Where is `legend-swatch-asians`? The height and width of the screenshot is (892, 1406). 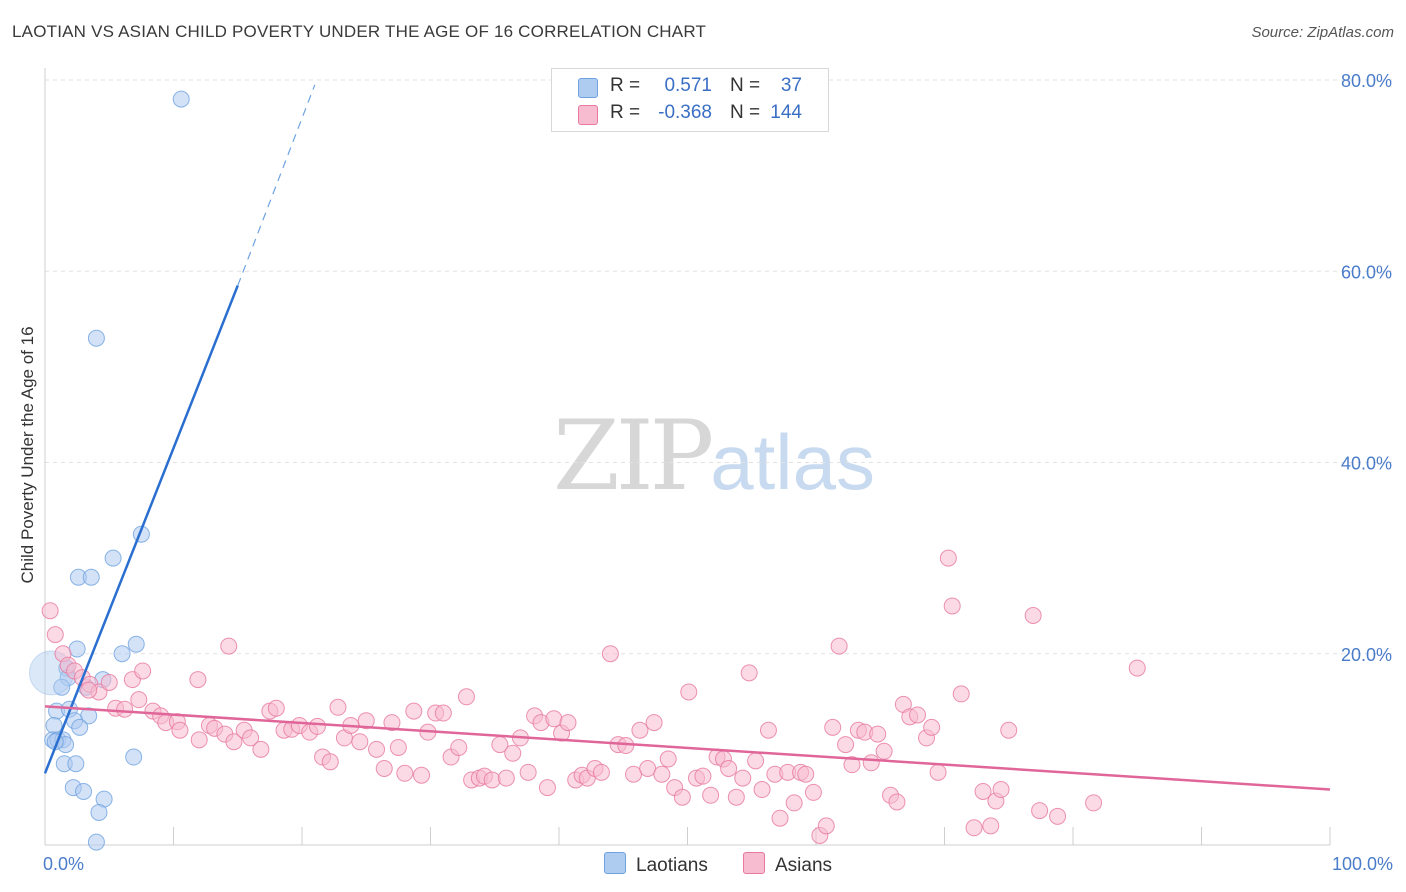 legend-swatch-asians is located at coordinates (588, 115).